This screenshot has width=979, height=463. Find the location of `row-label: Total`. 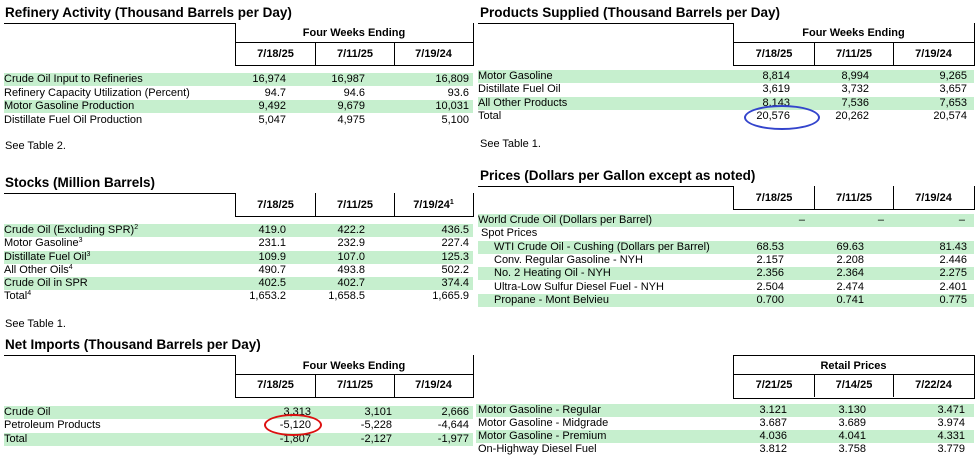

row-label: Total is located at coordinates (16, 439).